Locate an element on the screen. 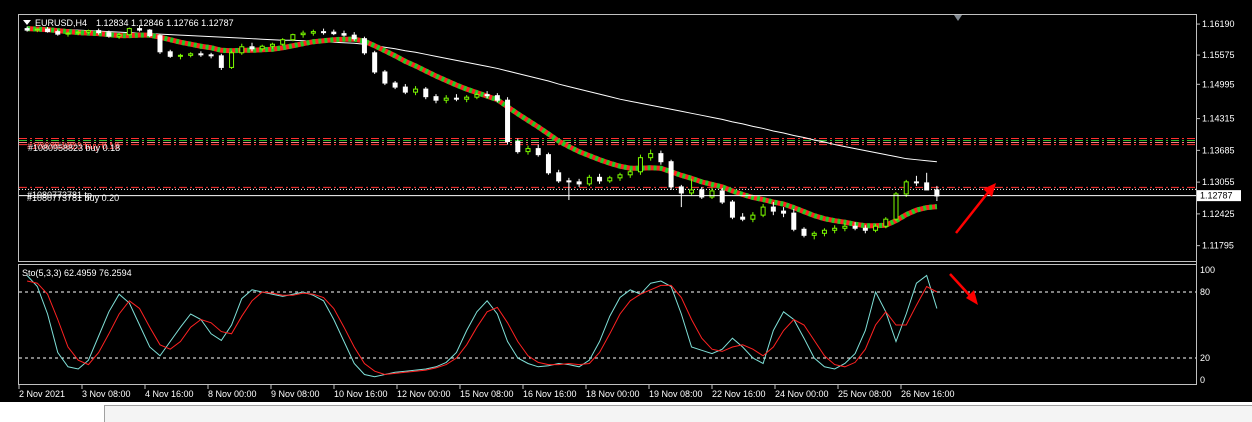 The height and width of the screenshot is (422, 1252). current-price-box is located at coordinates (1219, 196).